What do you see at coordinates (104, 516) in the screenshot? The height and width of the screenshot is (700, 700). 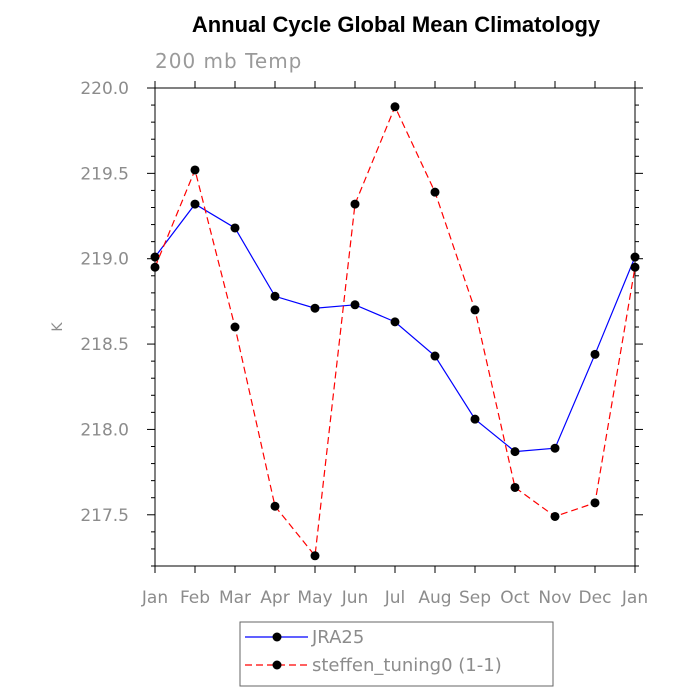 I see `y-tick-label: 217.5` at bounding box center [104, 516].